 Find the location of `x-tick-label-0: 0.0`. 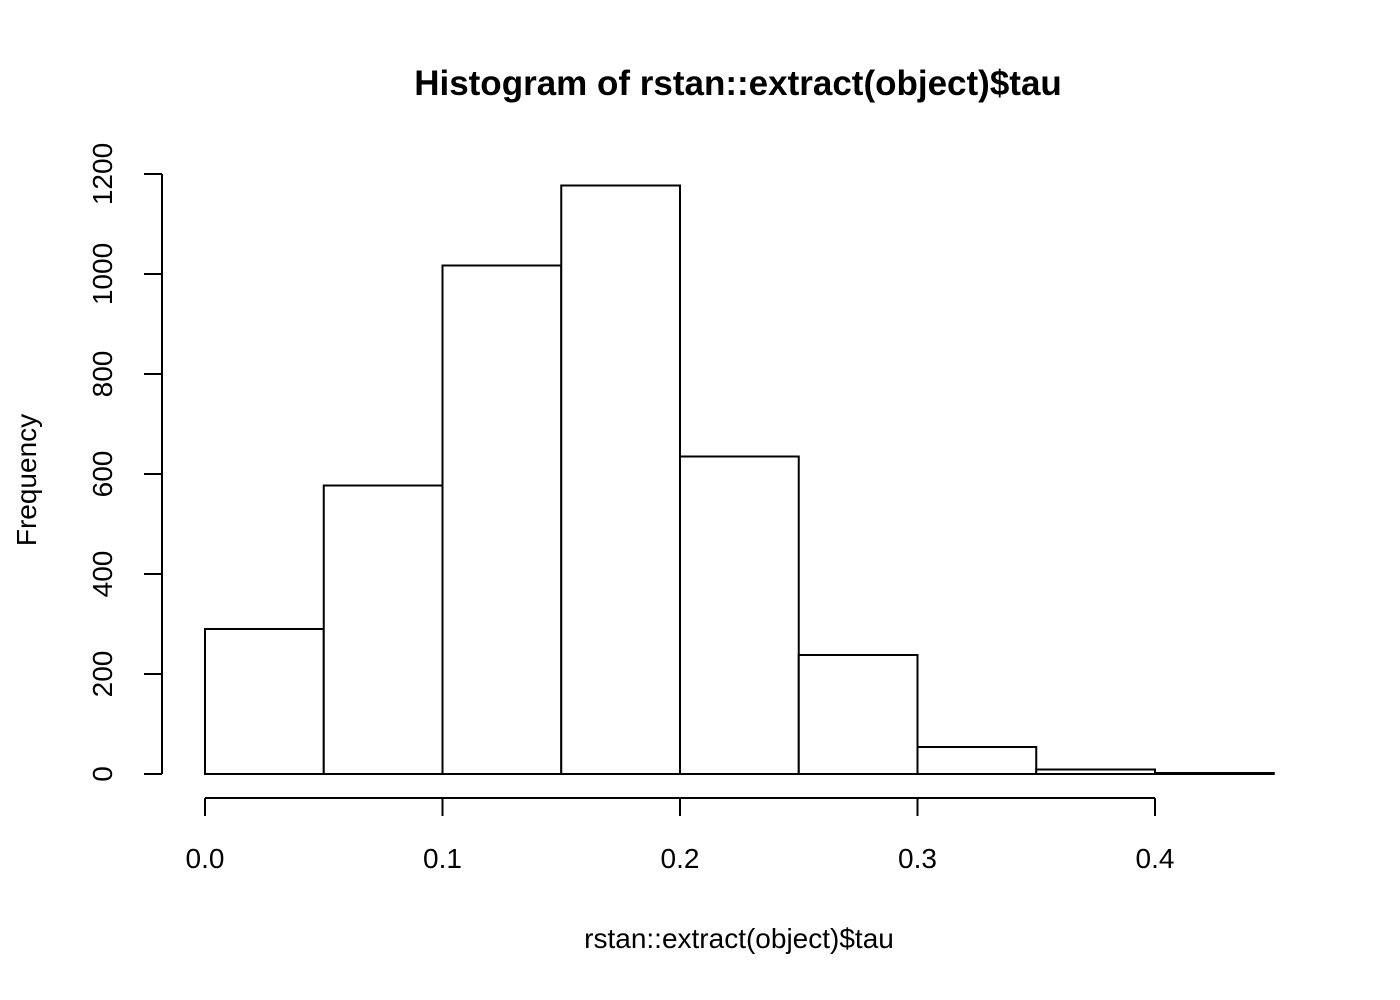

x-tick-label-0: 0.0 is located at coordinates (205, 858).